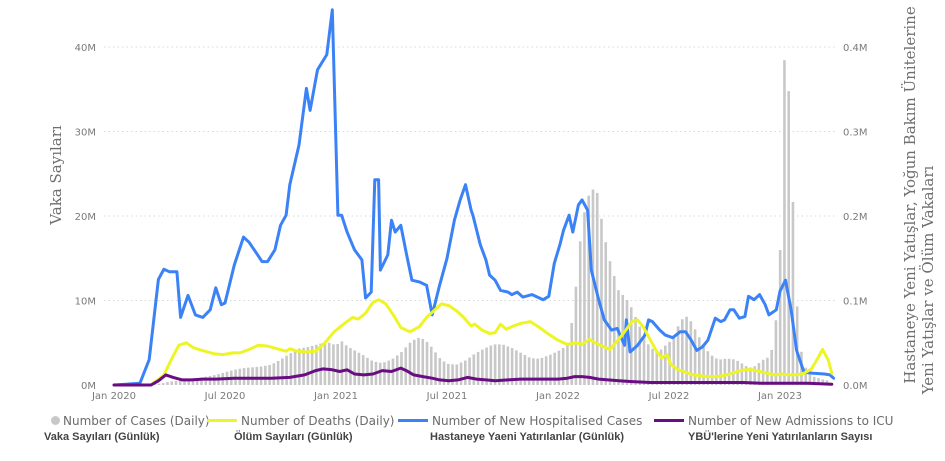 The image size is (945, 461). I want to click on y-right-tick-label: 0.0M, so click(855, 386).